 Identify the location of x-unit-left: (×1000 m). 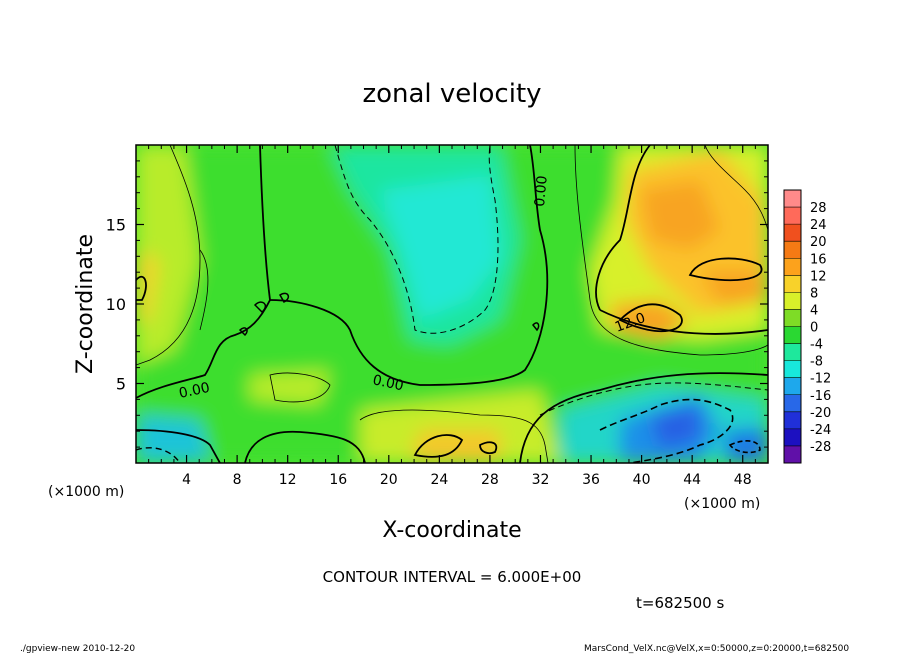
(86, 492).